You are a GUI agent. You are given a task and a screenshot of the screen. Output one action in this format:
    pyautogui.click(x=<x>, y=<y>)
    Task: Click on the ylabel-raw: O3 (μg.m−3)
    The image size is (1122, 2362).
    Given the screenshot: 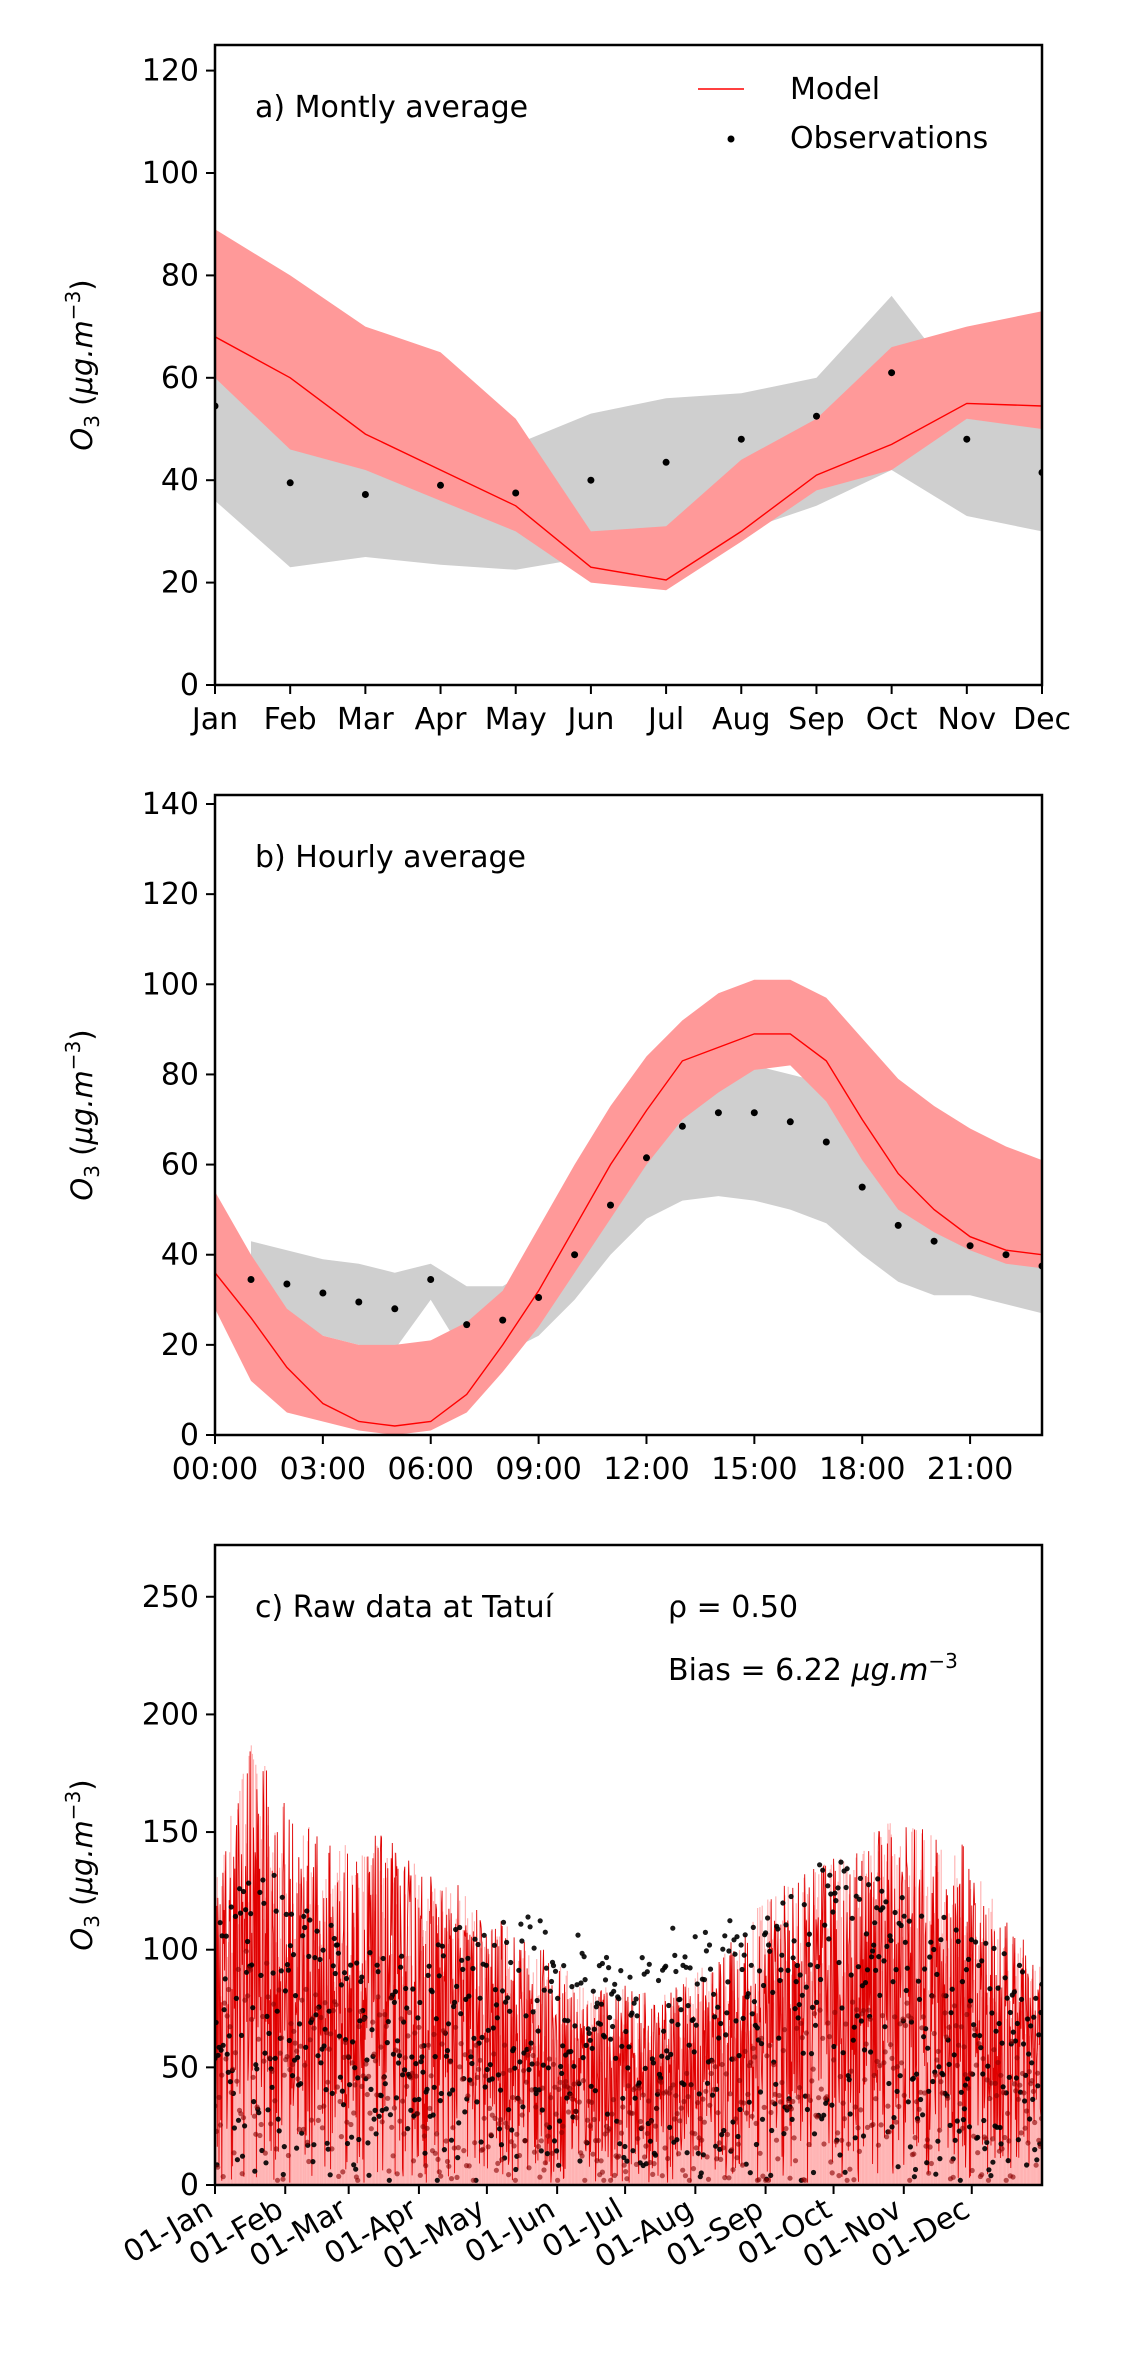 What is the action you would take?
    pyautogui.click(x=82, y=1864)
    